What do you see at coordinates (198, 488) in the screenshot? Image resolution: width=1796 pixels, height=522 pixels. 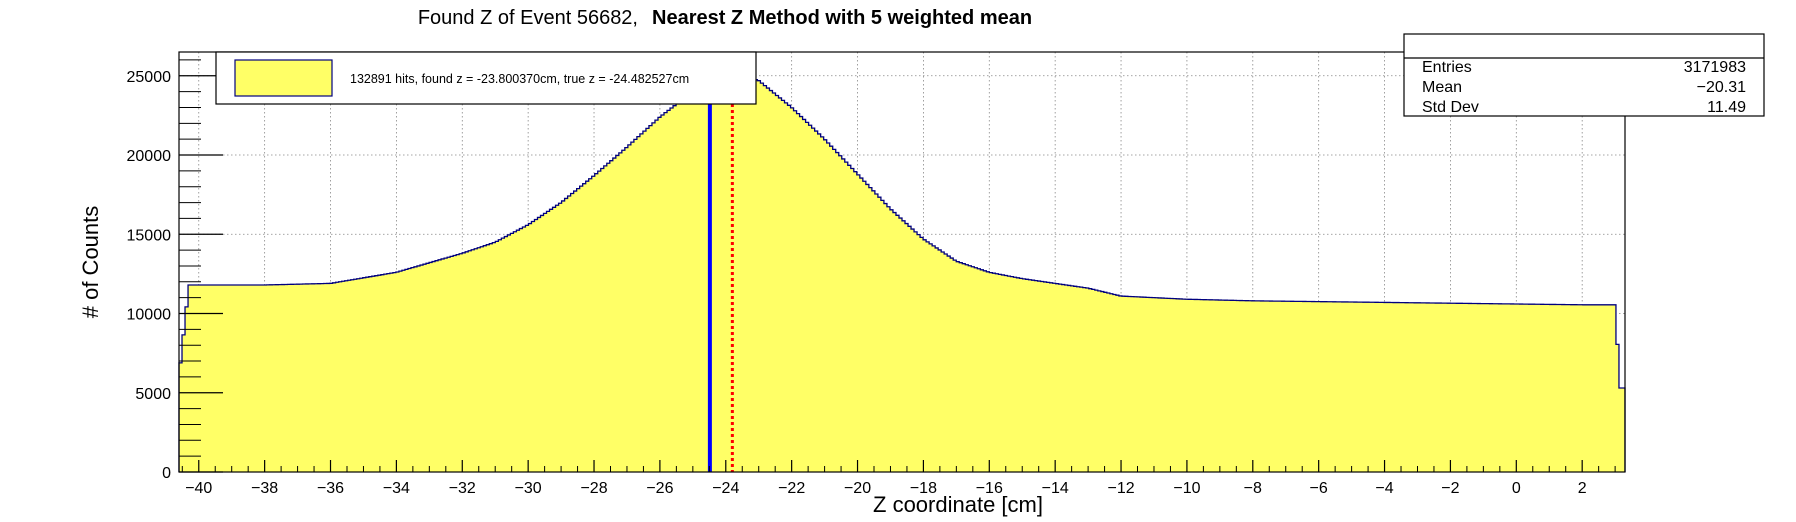 I see `x-tick-label: −40` at bounding box center [198, 488].